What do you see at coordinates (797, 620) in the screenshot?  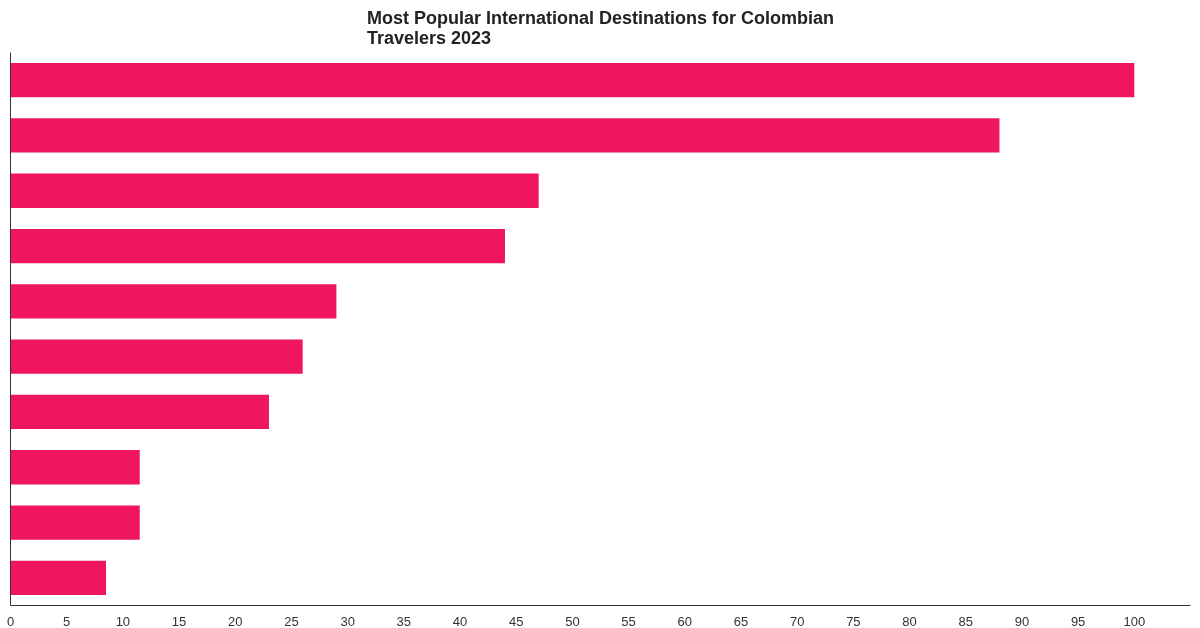 I see `x-tick-label: 70` at bounding box center [797, 620].